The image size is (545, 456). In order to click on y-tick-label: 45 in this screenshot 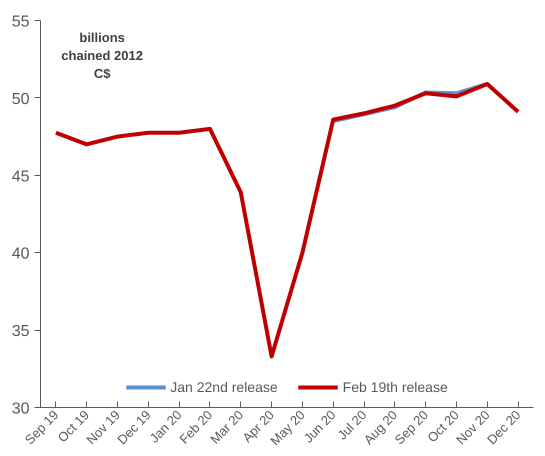, I will do `click(21, 177)`.